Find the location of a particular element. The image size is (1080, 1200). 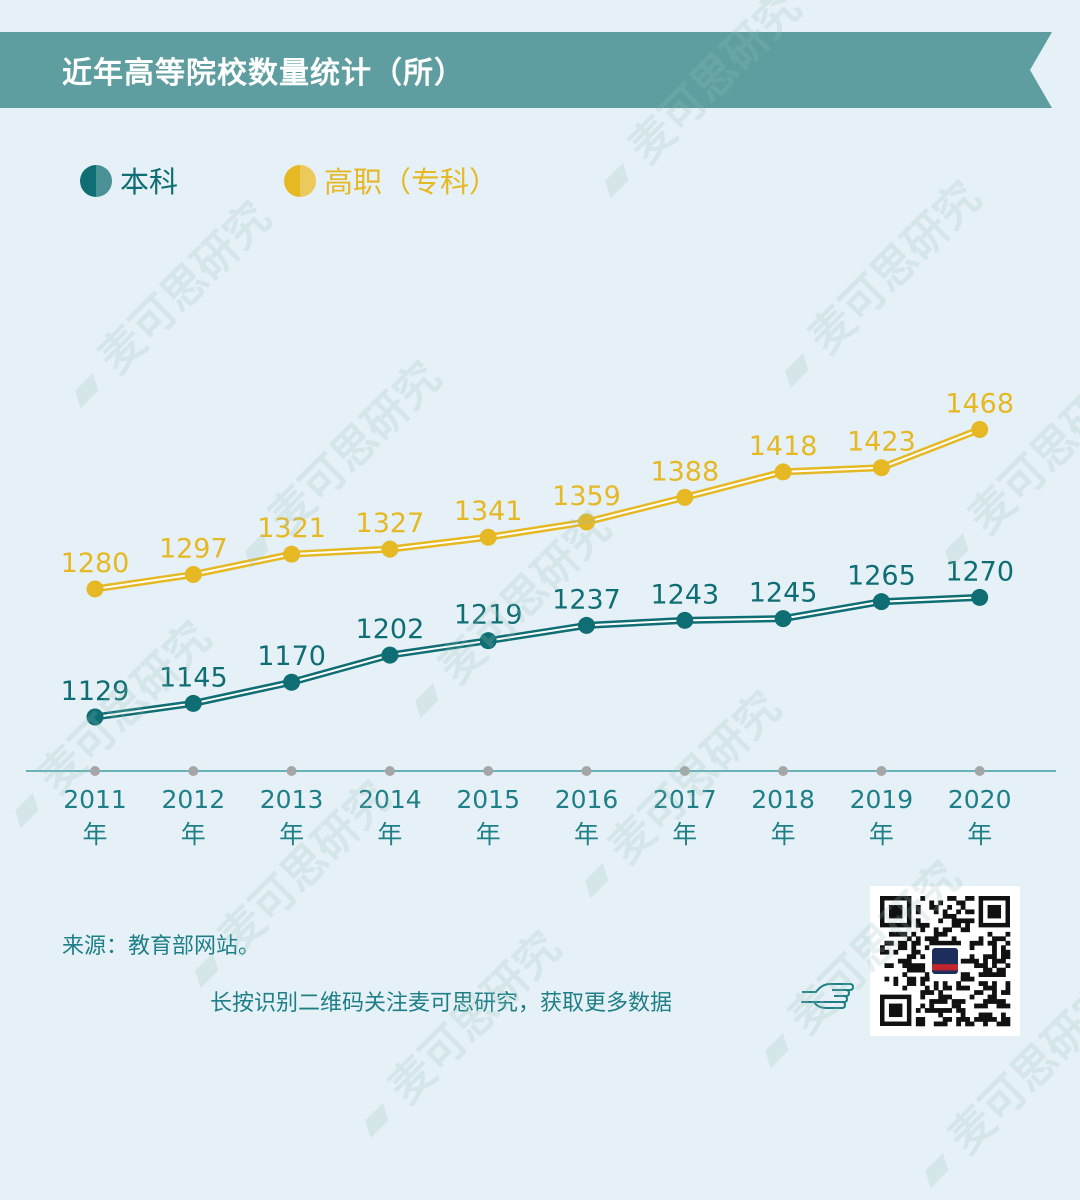

legend-item-benke: 本科 is located at coordinates (129, 182).